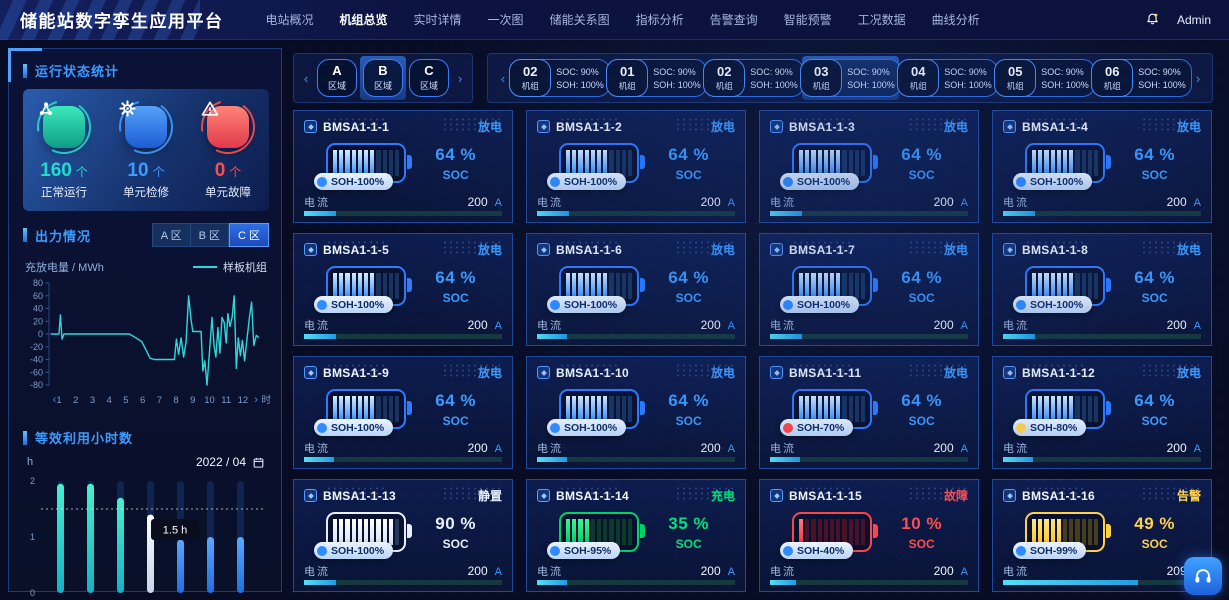 This screenshot has width=1229, height=600. I want to click on battery-card: BMSA1-1-15 故障 SOH-40% 10 % SOC 电流 200 A, so click(869, 535).